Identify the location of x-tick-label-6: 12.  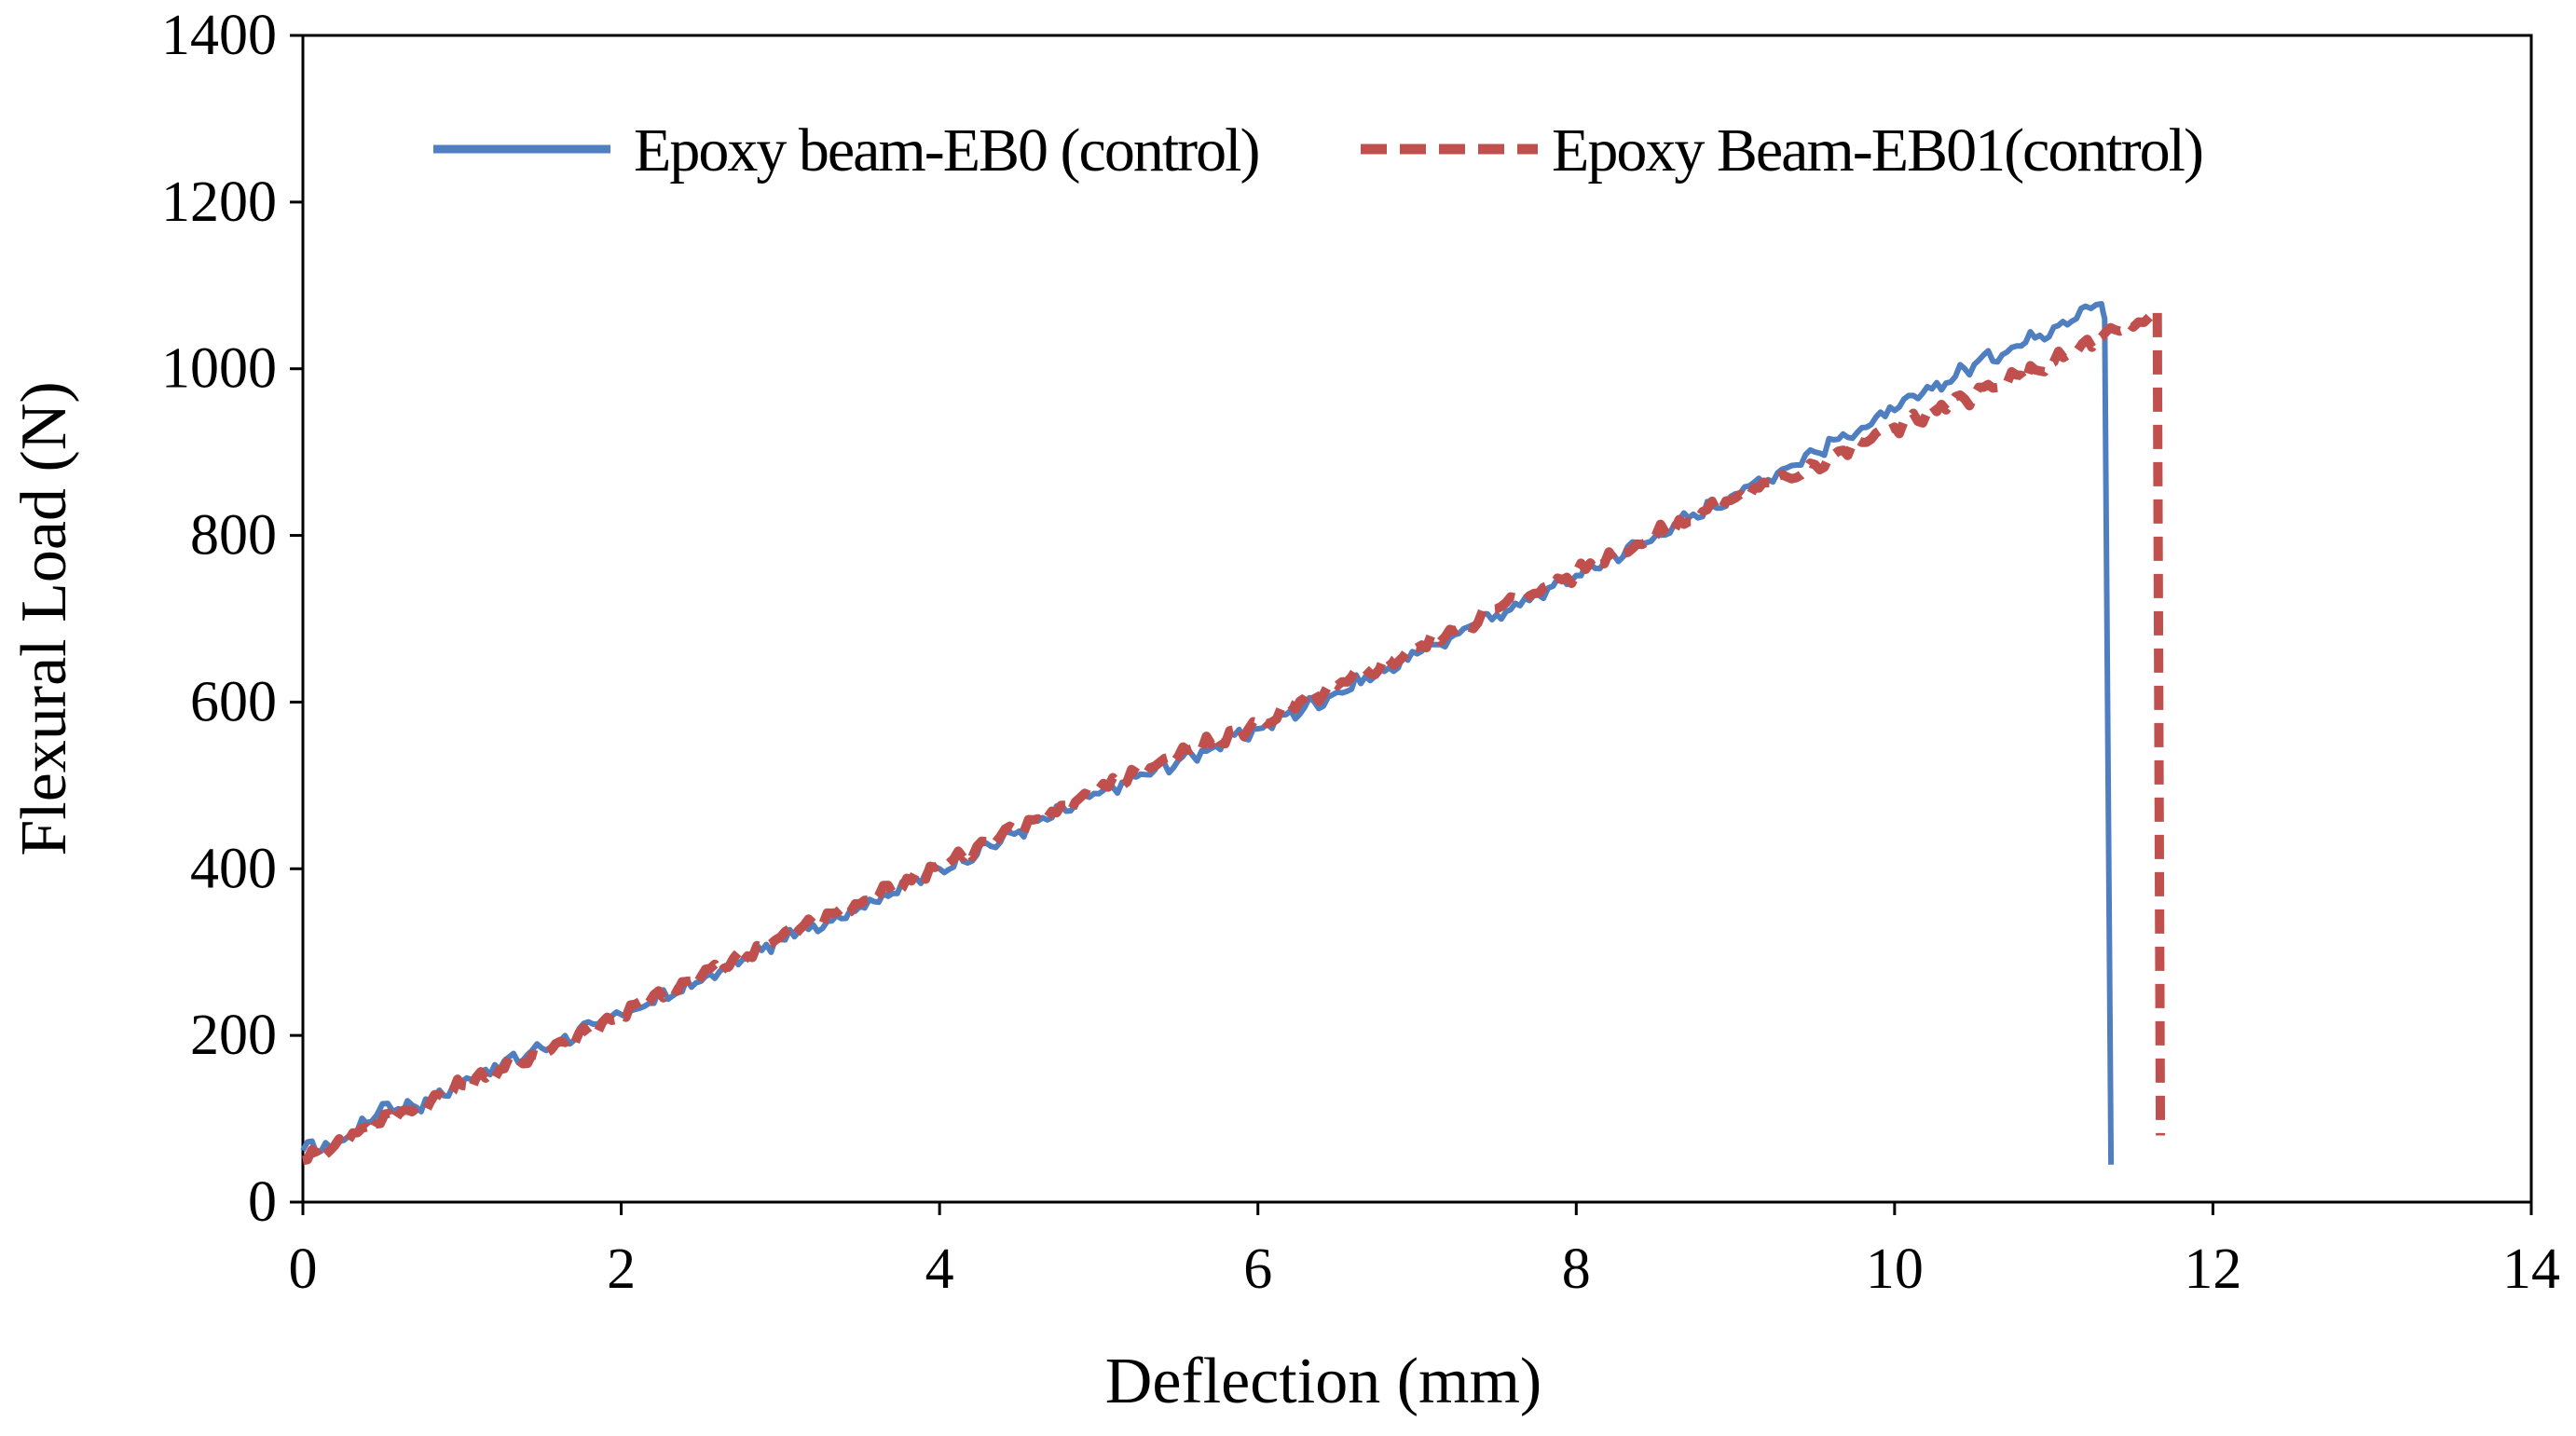
(2212, 1269).